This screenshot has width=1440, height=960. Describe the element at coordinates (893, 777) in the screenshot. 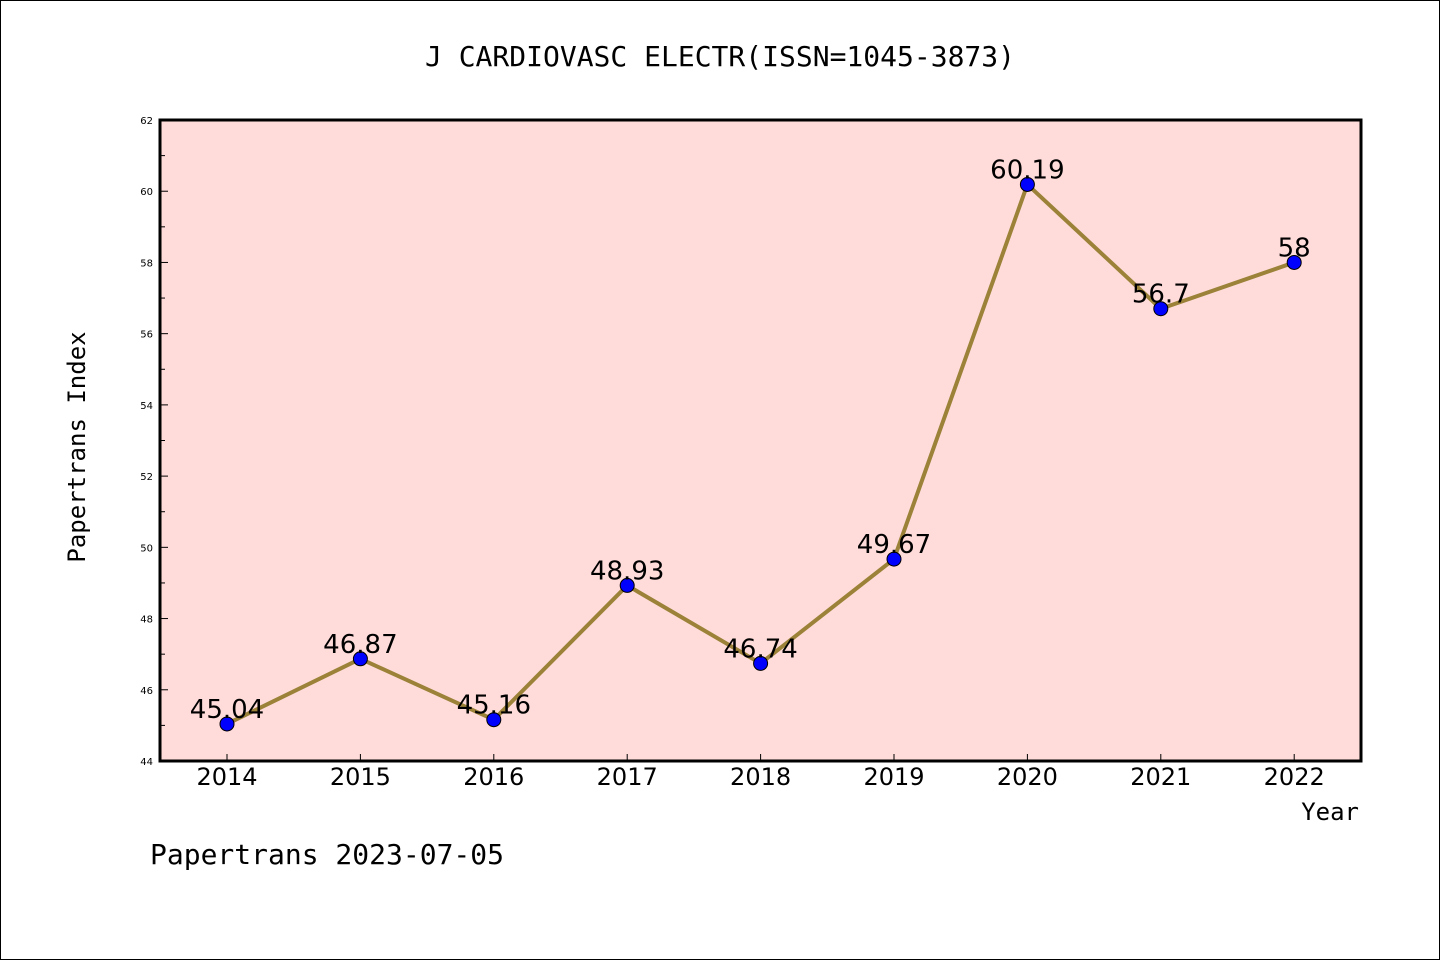

I see `x-tick-label: 2019` at that location.